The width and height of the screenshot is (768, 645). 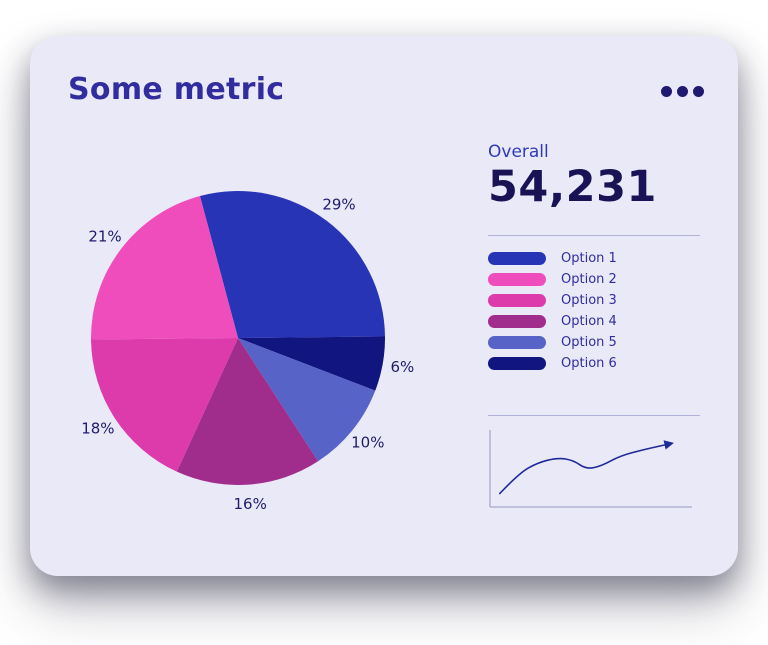 I want to click on legend-item: Option 3, so click(x=594, y=300).